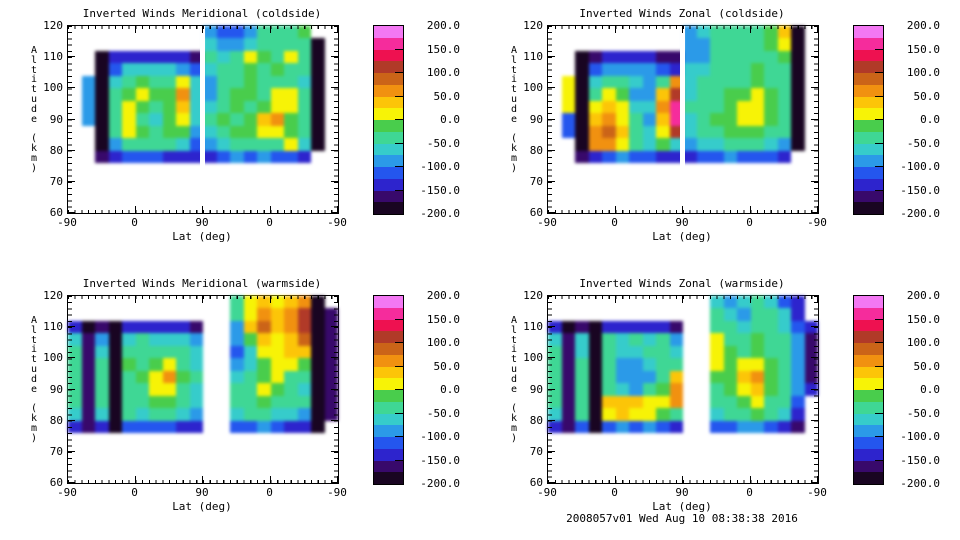 This screenshot has width=960, height=540. I want to click on axis-label-x: Lat (deg), so click(202, 506).